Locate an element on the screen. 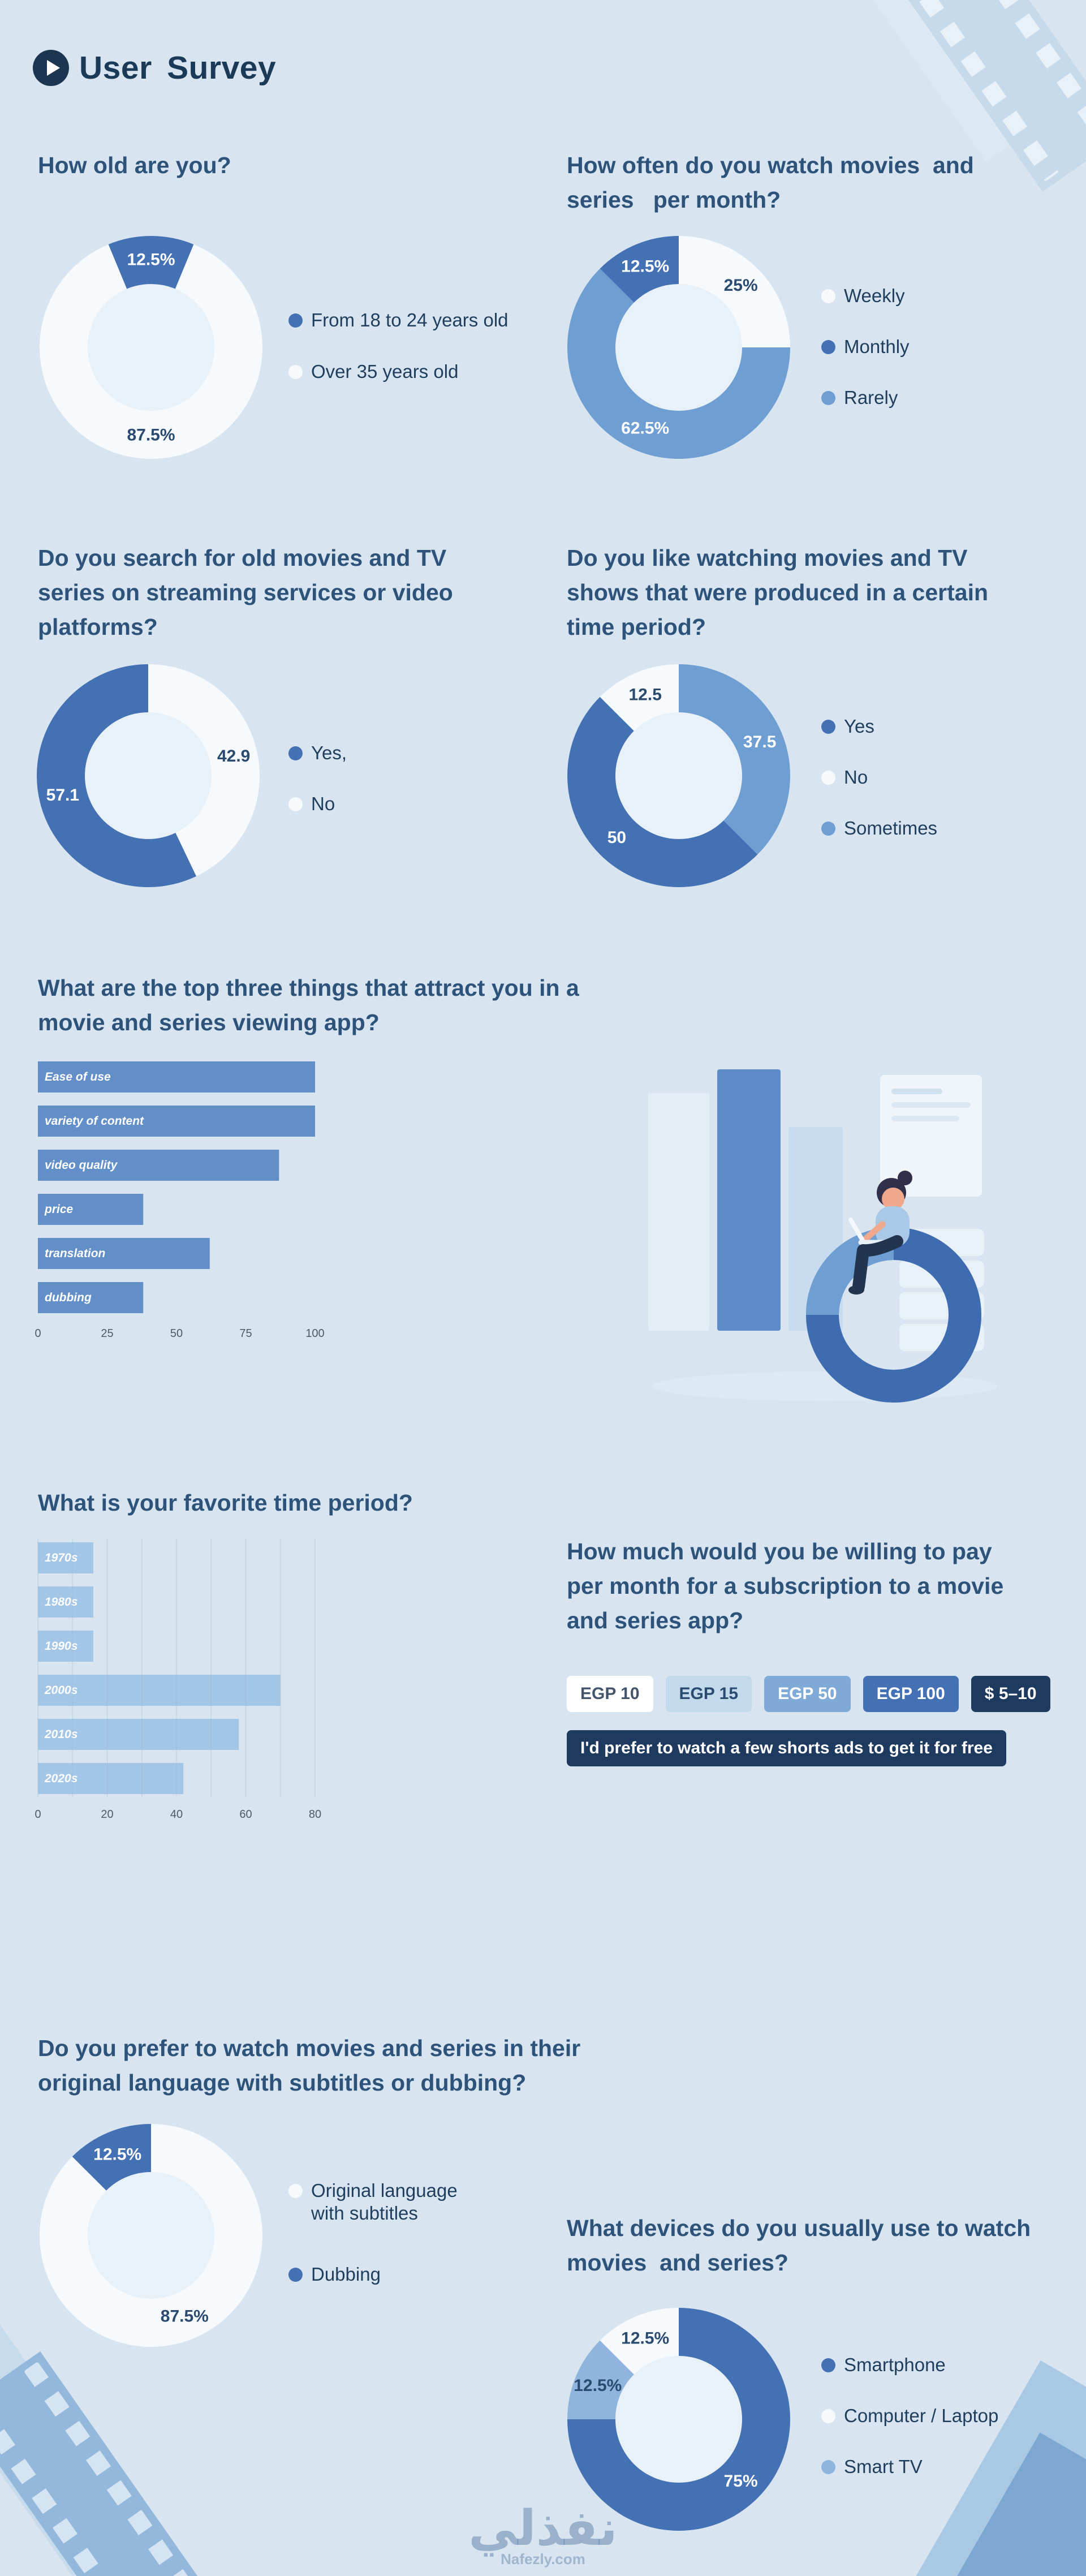 This screenshot has height=2576, width=1086. svg-text: 12.5 is located at coordinates (645, 695).